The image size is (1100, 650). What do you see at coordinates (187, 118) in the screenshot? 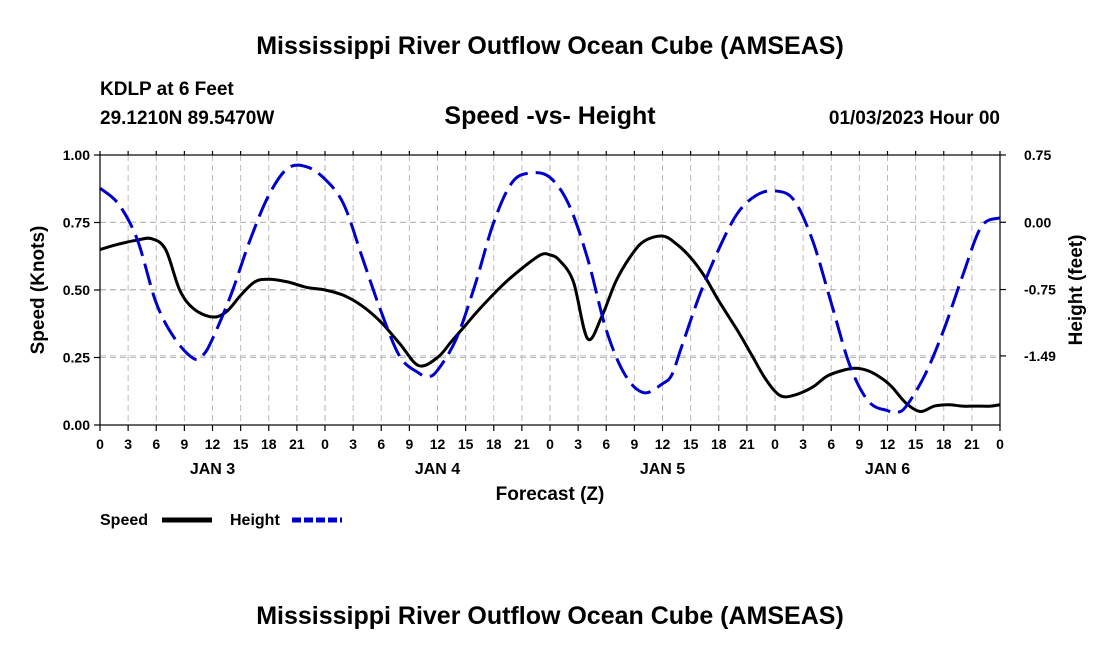
I see `station-coordinates: 29.1210N 89.5470W` at bounding box center [187, 118].